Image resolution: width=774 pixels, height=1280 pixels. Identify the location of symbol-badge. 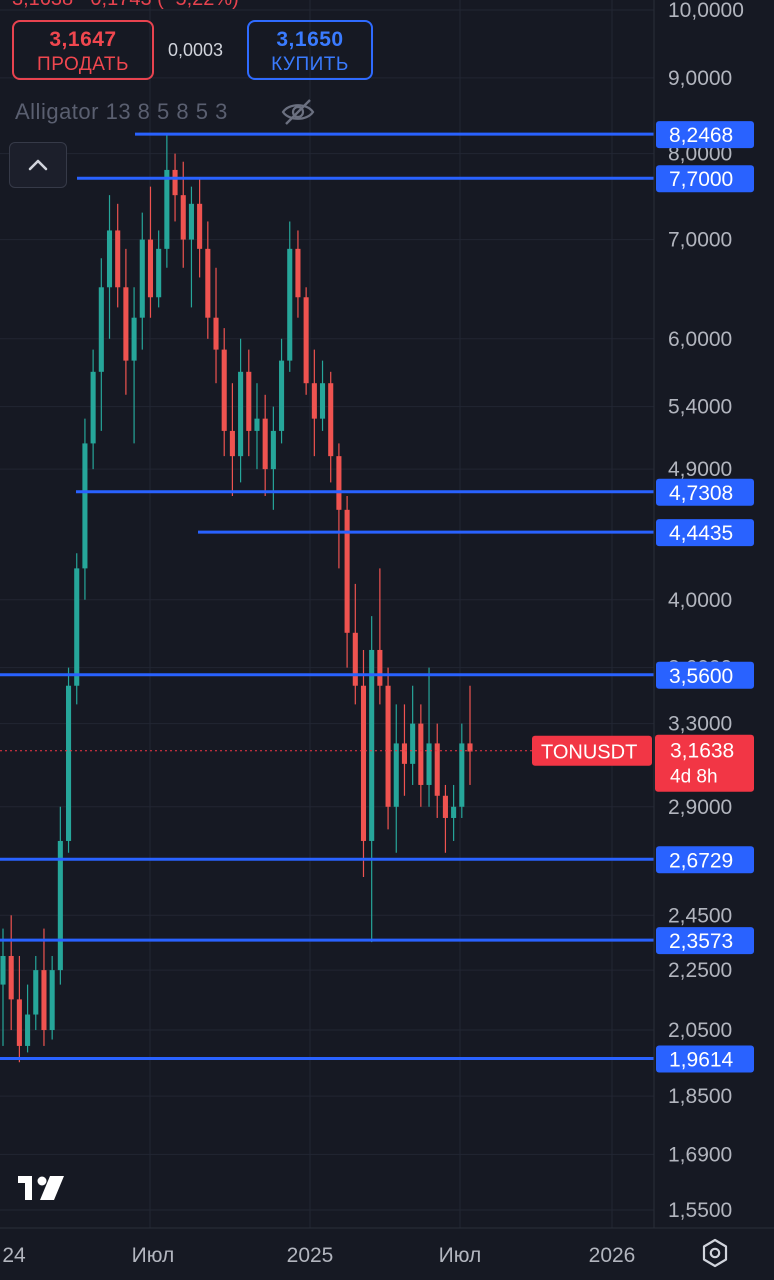
(592, 750).